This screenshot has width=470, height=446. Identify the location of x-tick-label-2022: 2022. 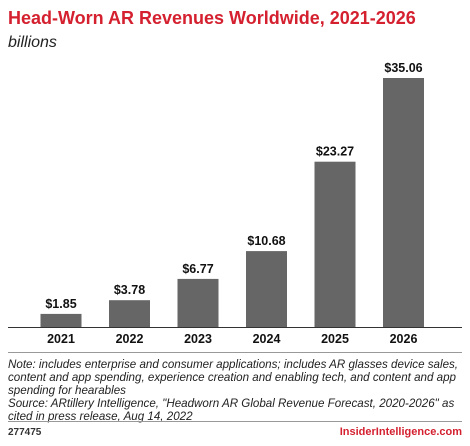
(130, 339).